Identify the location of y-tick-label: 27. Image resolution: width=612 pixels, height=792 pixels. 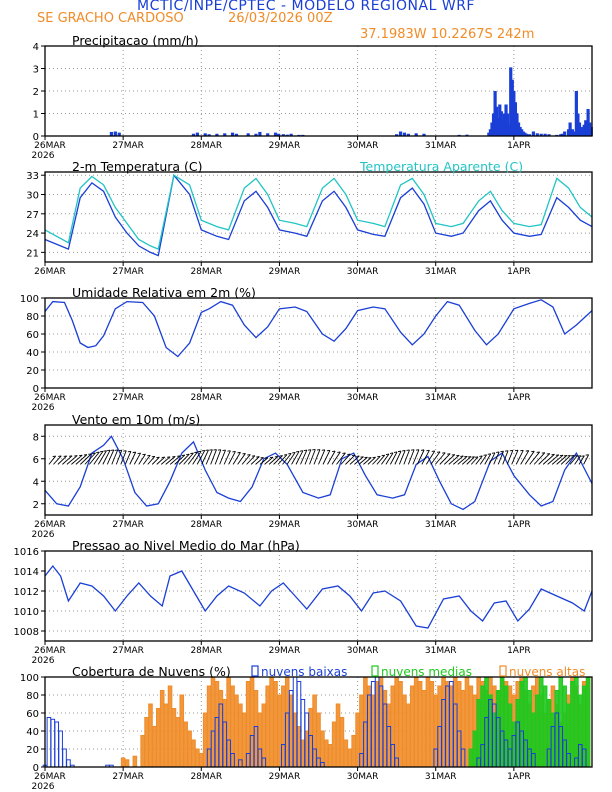
(32, 215).